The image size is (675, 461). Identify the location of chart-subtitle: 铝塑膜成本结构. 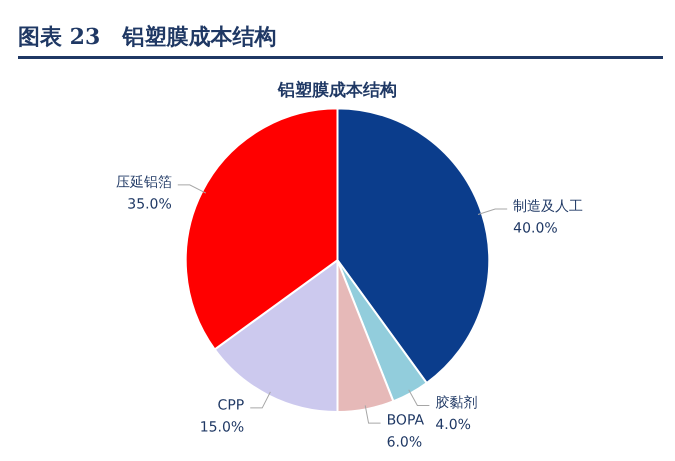
(337, 90).